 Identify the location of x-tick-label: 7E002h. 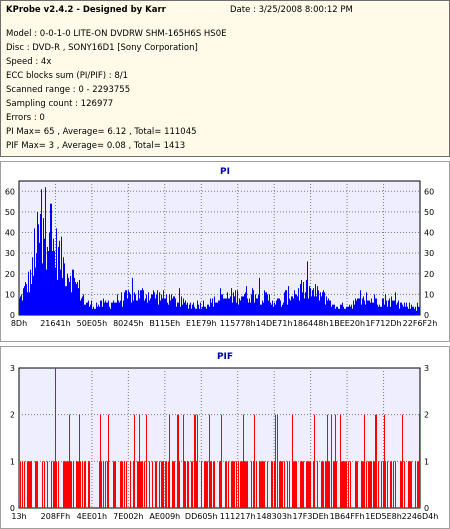
(128, 516).